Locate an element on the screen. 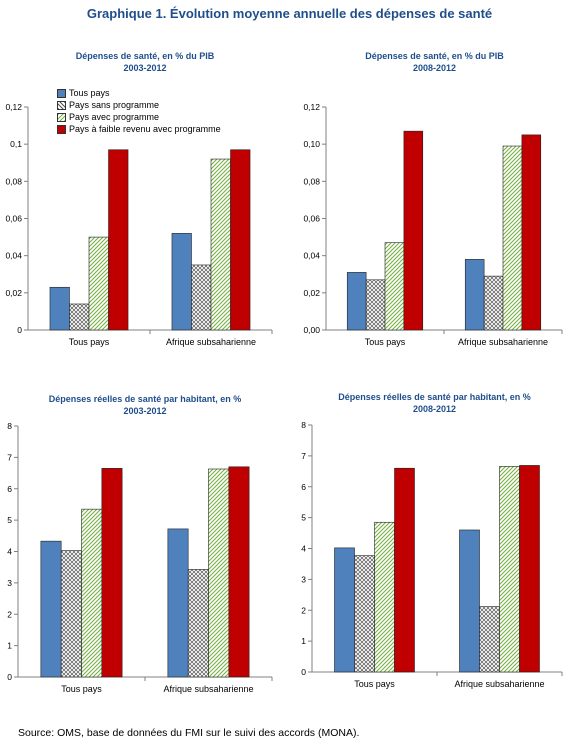  legend-item-sans-programme: Pays sans programme is located at coordinates (139, 105).